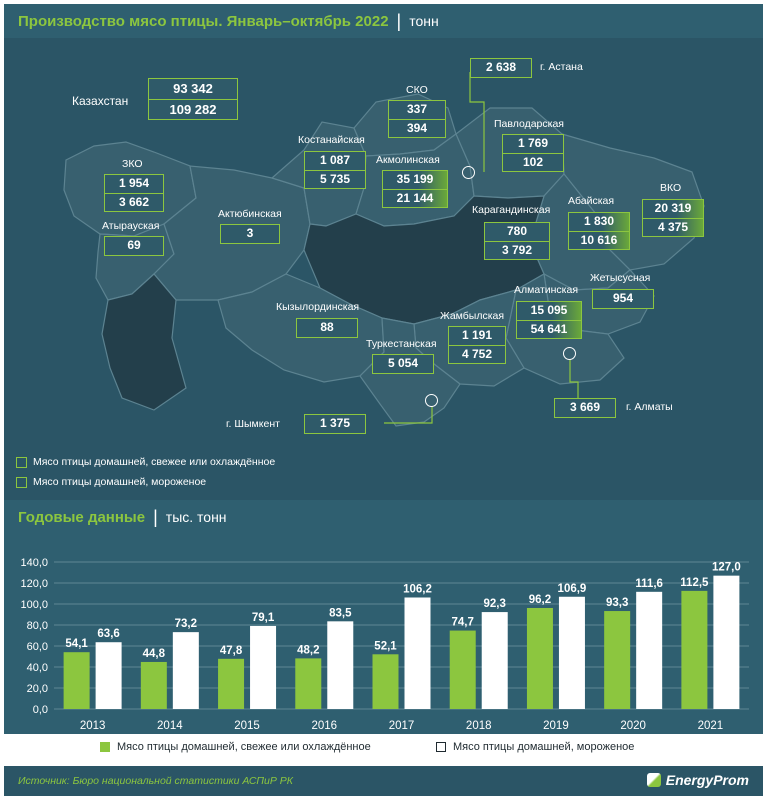 The image size is (767, 800). I want to click on region-label-almaty: Алматинская, so click(546, 290).